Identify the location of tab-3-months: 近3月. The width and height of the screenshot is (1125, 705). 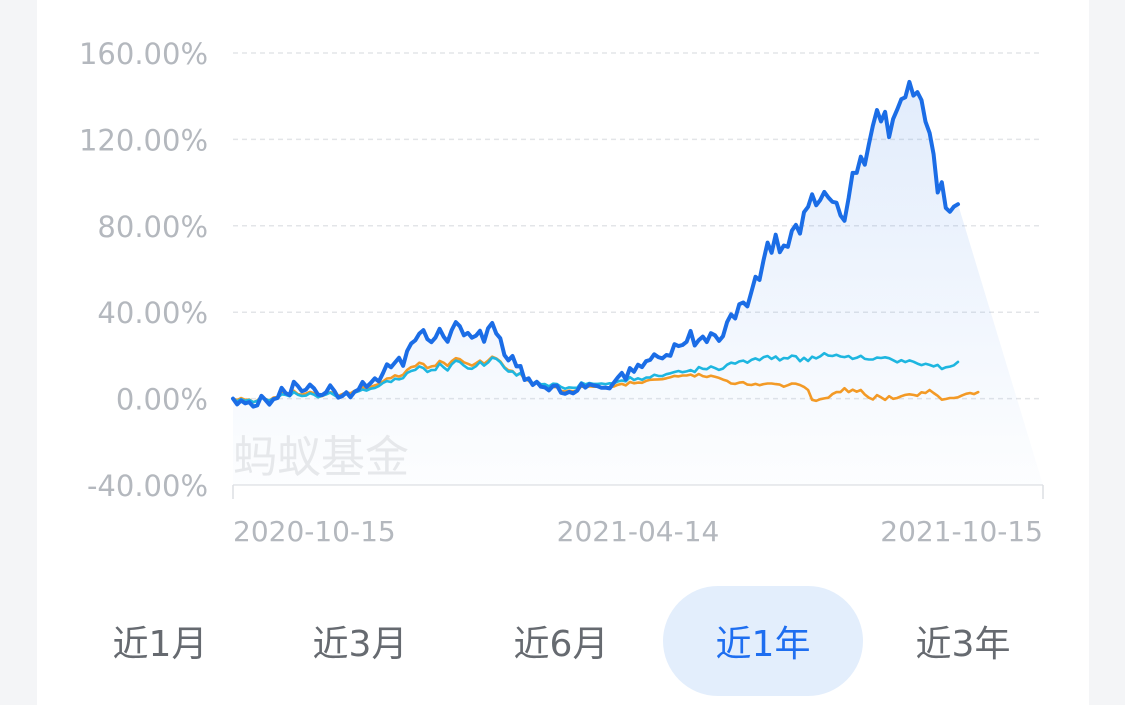
(360, 644).